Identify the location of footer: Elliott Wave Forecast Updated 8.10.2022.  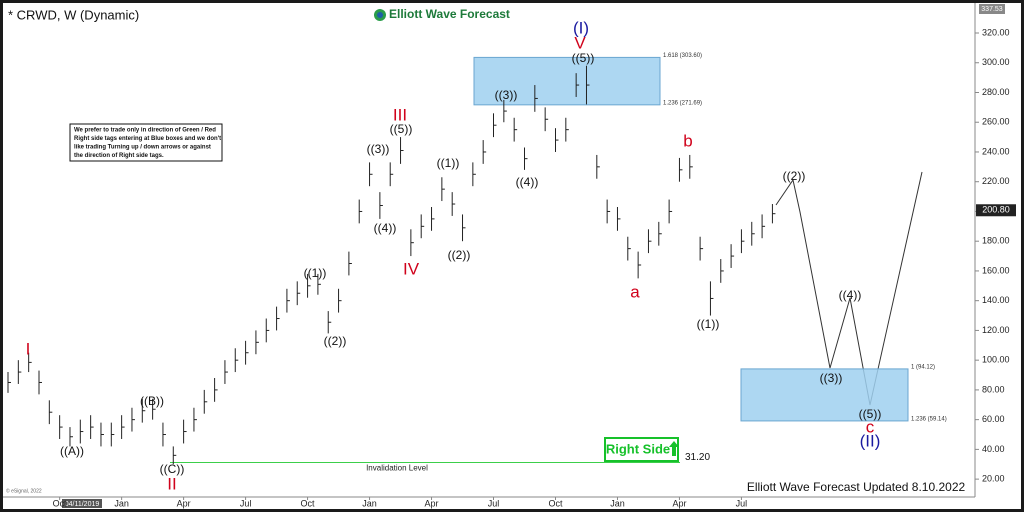
(856, 487).